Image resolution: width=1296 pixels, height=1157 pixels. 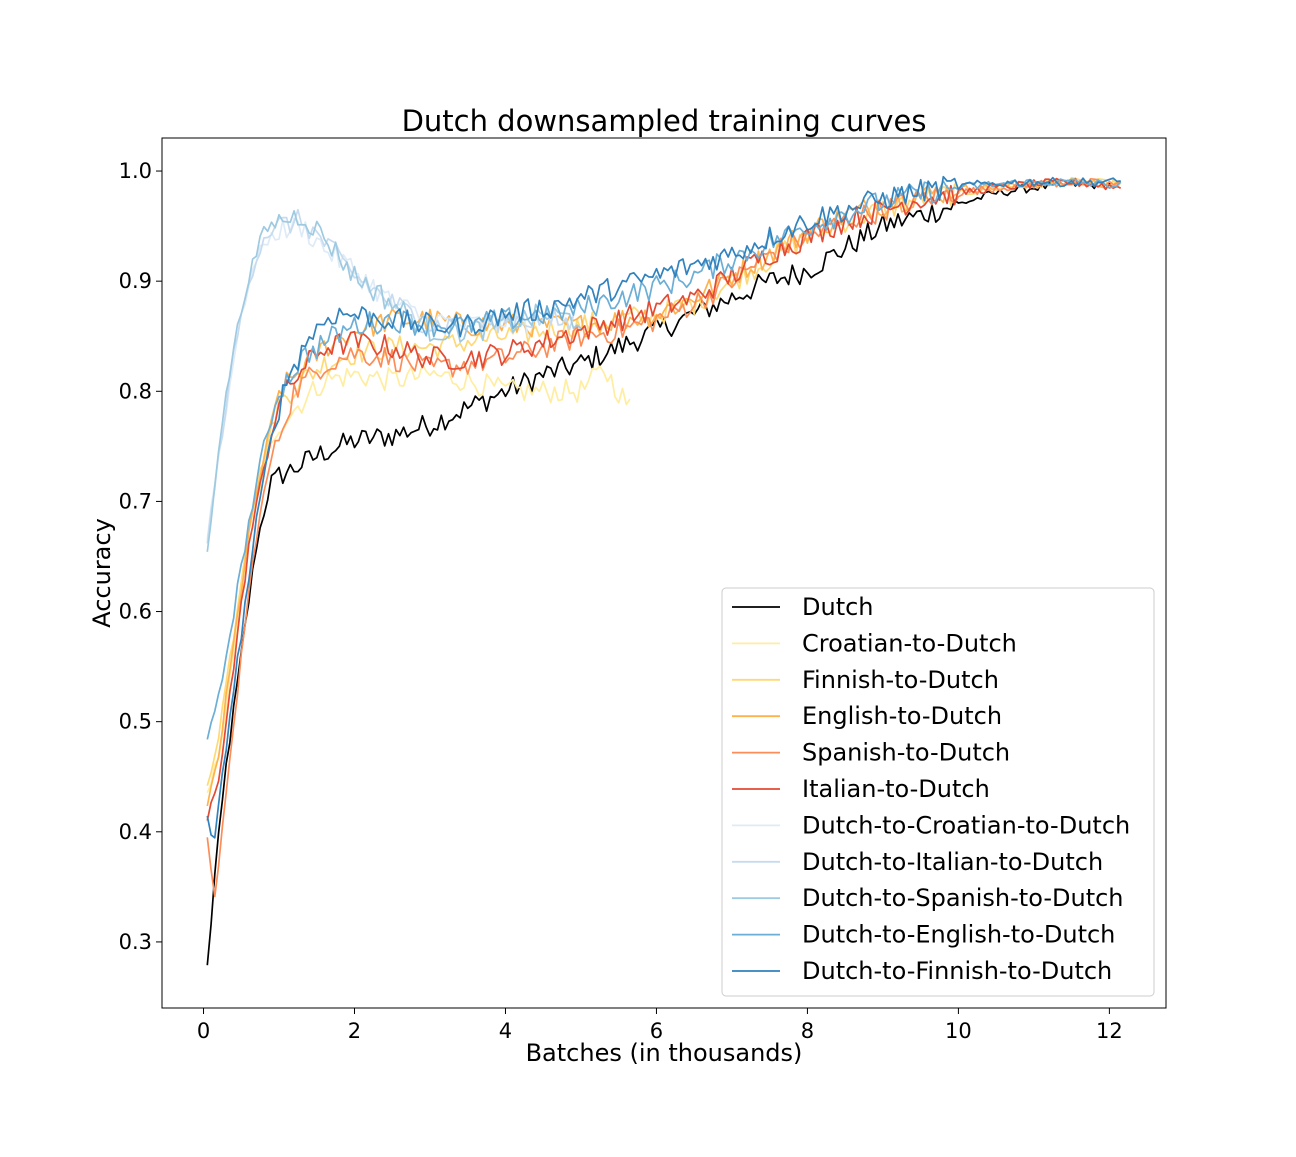 What do you see at coordinates (135, 942) in the screenshot?
I see `y-tick-label: 0.3` at bounding box center [135, 942].